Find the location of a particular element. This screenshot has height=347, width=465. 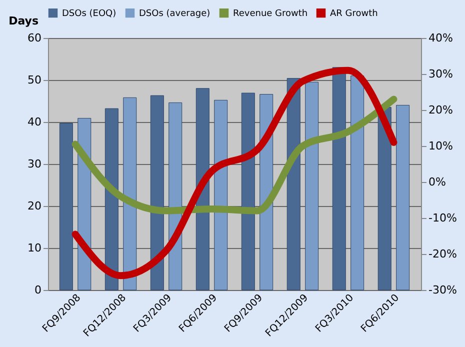

y-tick-label: 20 is located at coordinates (35, 206).